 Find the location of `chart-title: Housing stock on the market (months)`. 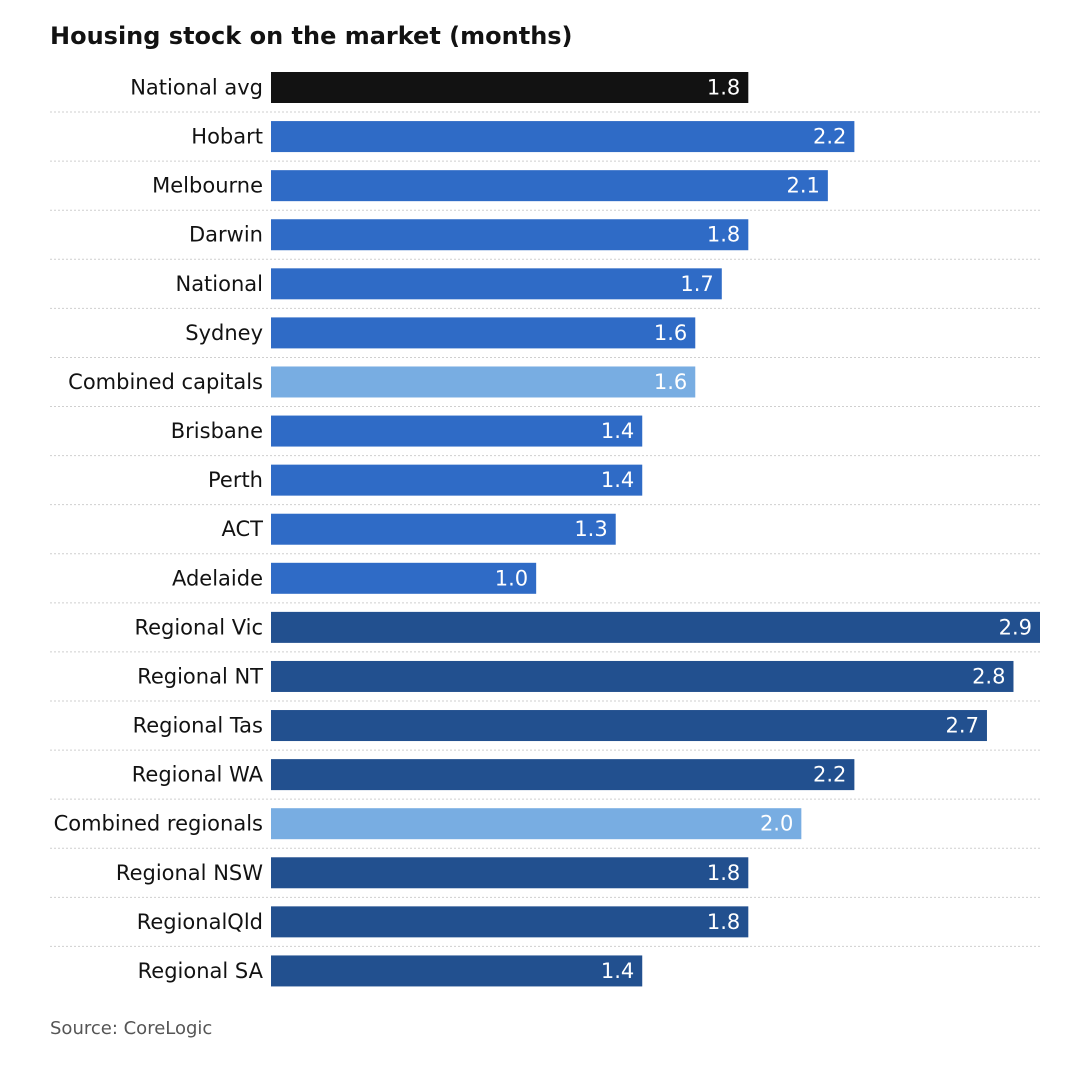

chart-title: Housing stock on the market (months) is located at coordinates (311, 36).